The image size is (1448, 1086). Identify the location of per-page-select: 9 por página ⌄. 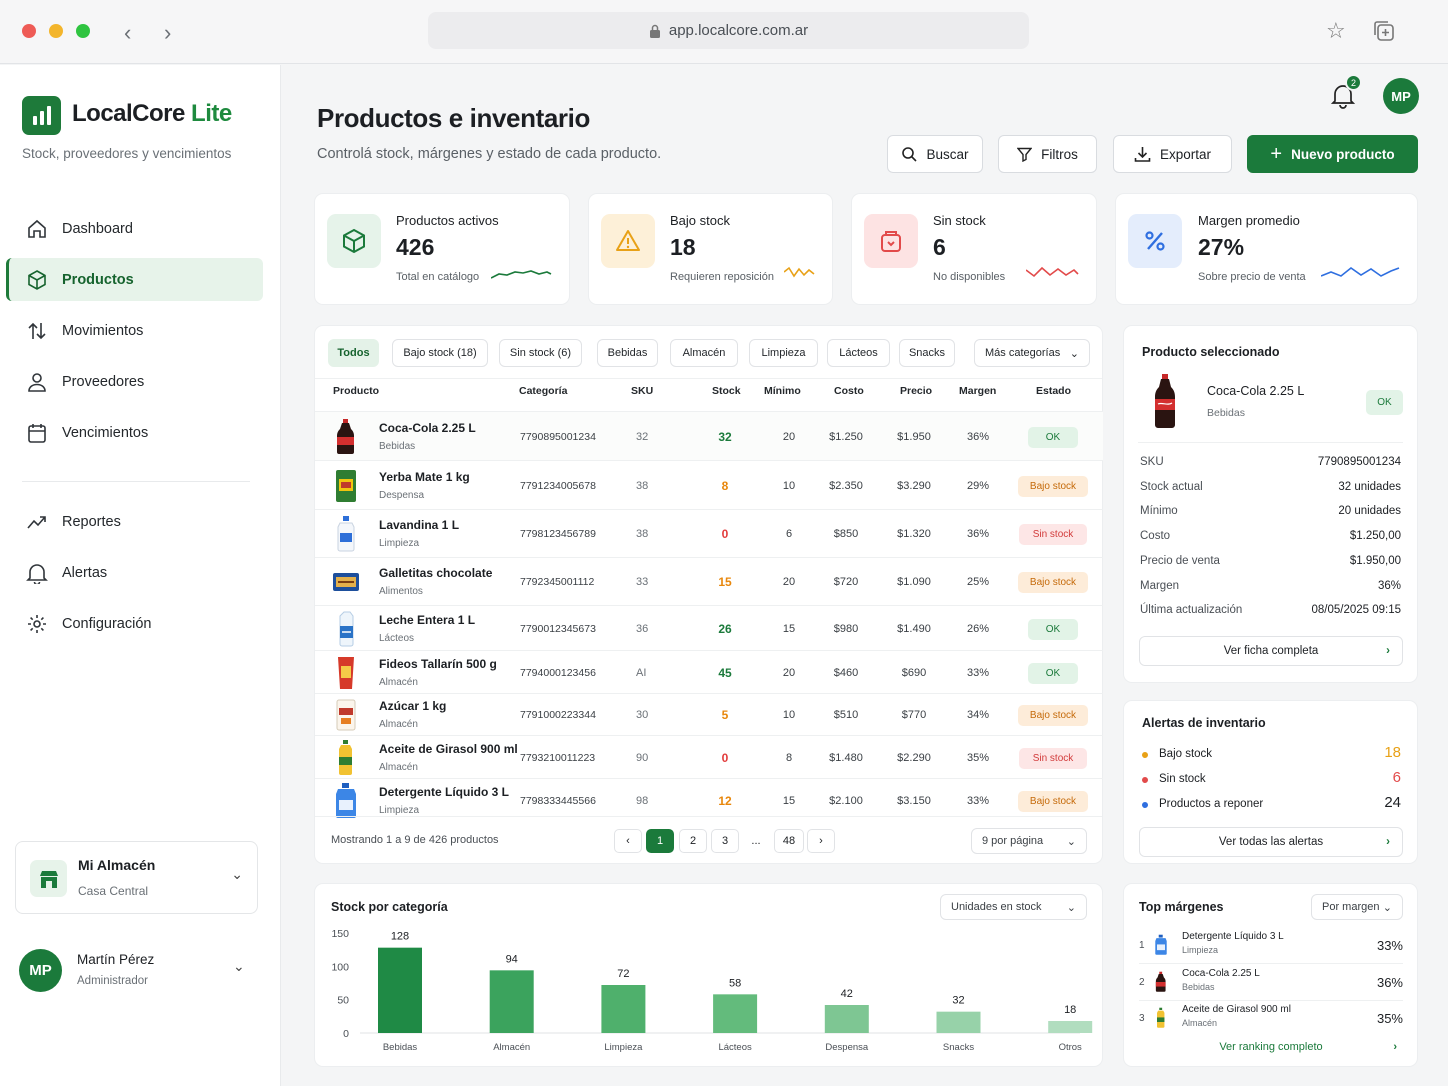
(1029, 841).